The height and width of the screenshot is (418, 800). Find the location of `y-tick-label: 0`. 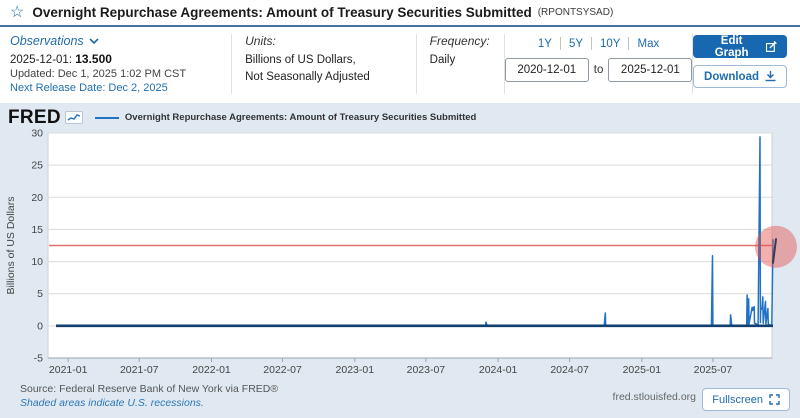

y-tick-label: 0 is located at coordinates (40, 326).